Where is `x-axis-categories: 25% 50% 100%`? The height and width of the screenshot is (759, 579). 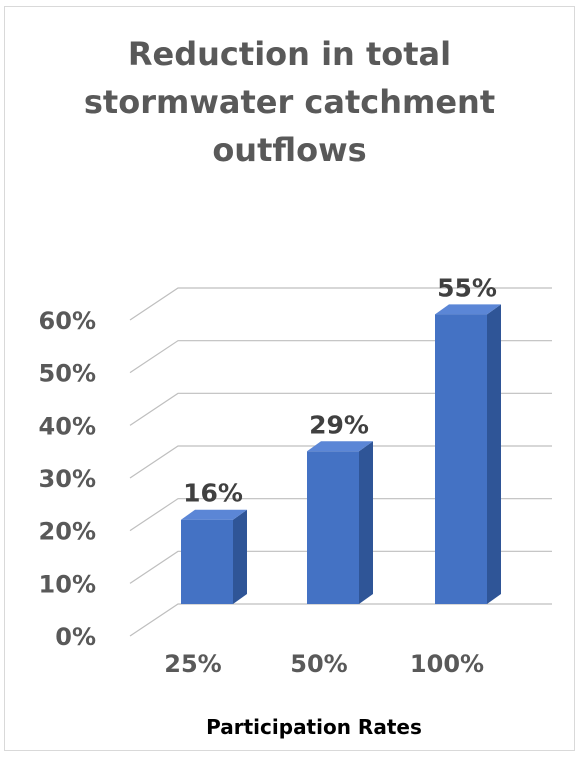 x-axis-categories: 25% 50% 100% is located at coordinates (324, 664).